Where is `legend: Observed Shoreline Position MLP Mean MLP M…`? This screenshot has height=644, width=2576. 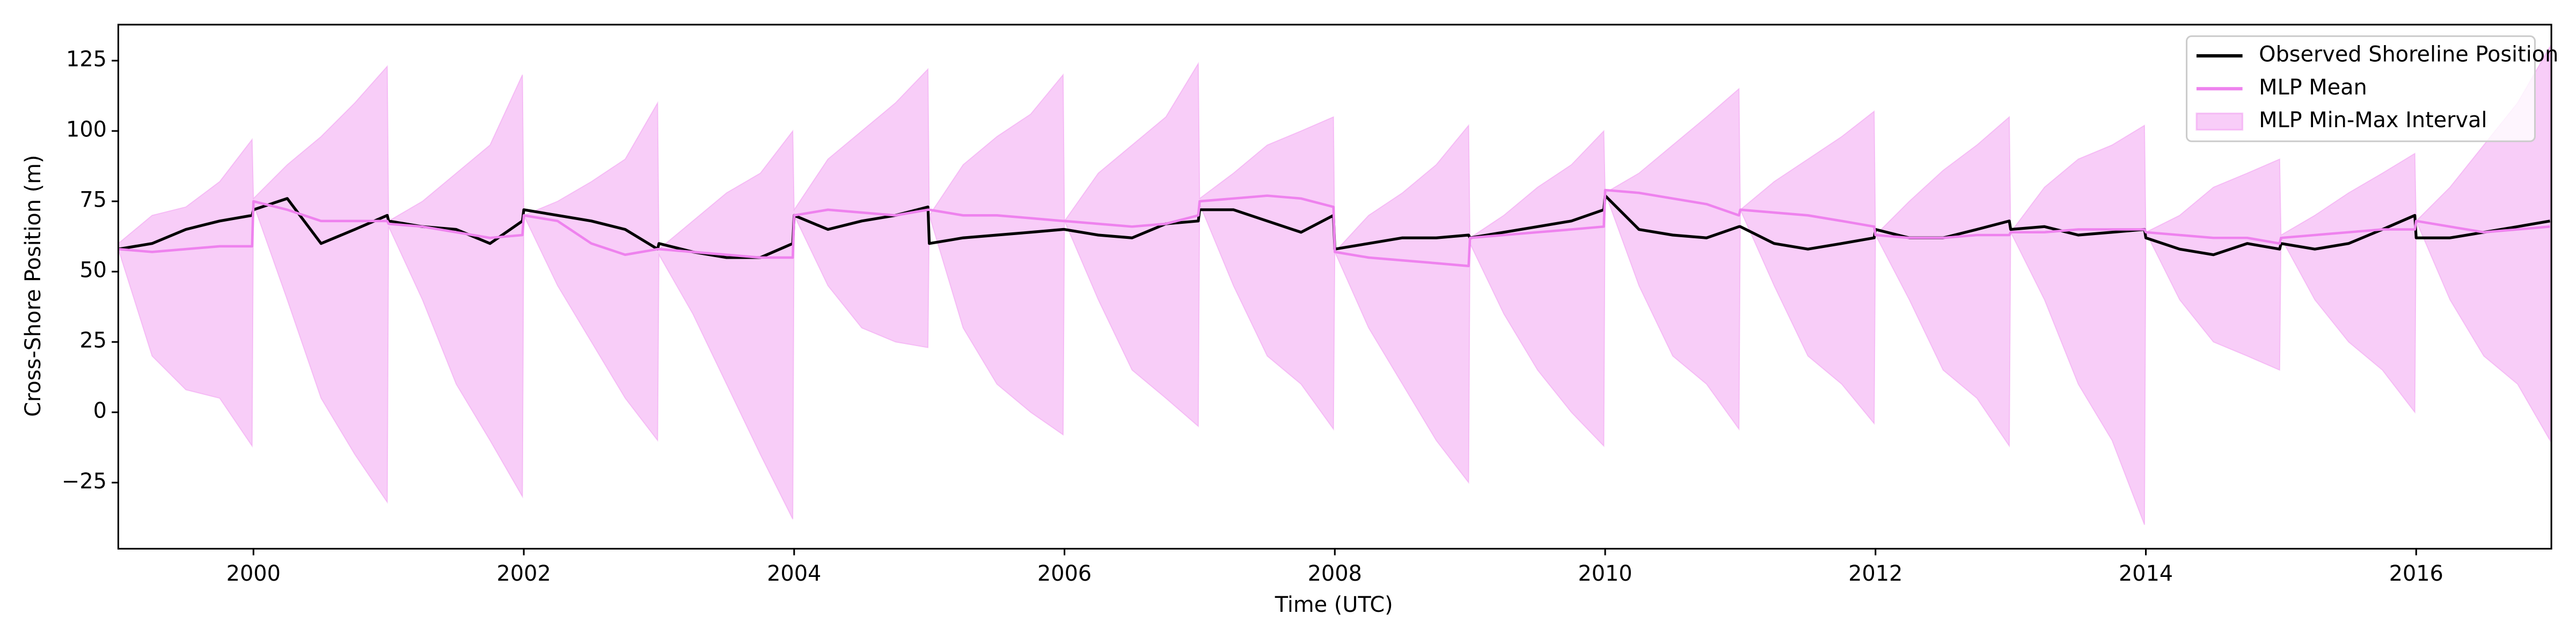
legend: Observed Shoreline Position MLP Mean MLP M… is located at coordinates (2371, 88).